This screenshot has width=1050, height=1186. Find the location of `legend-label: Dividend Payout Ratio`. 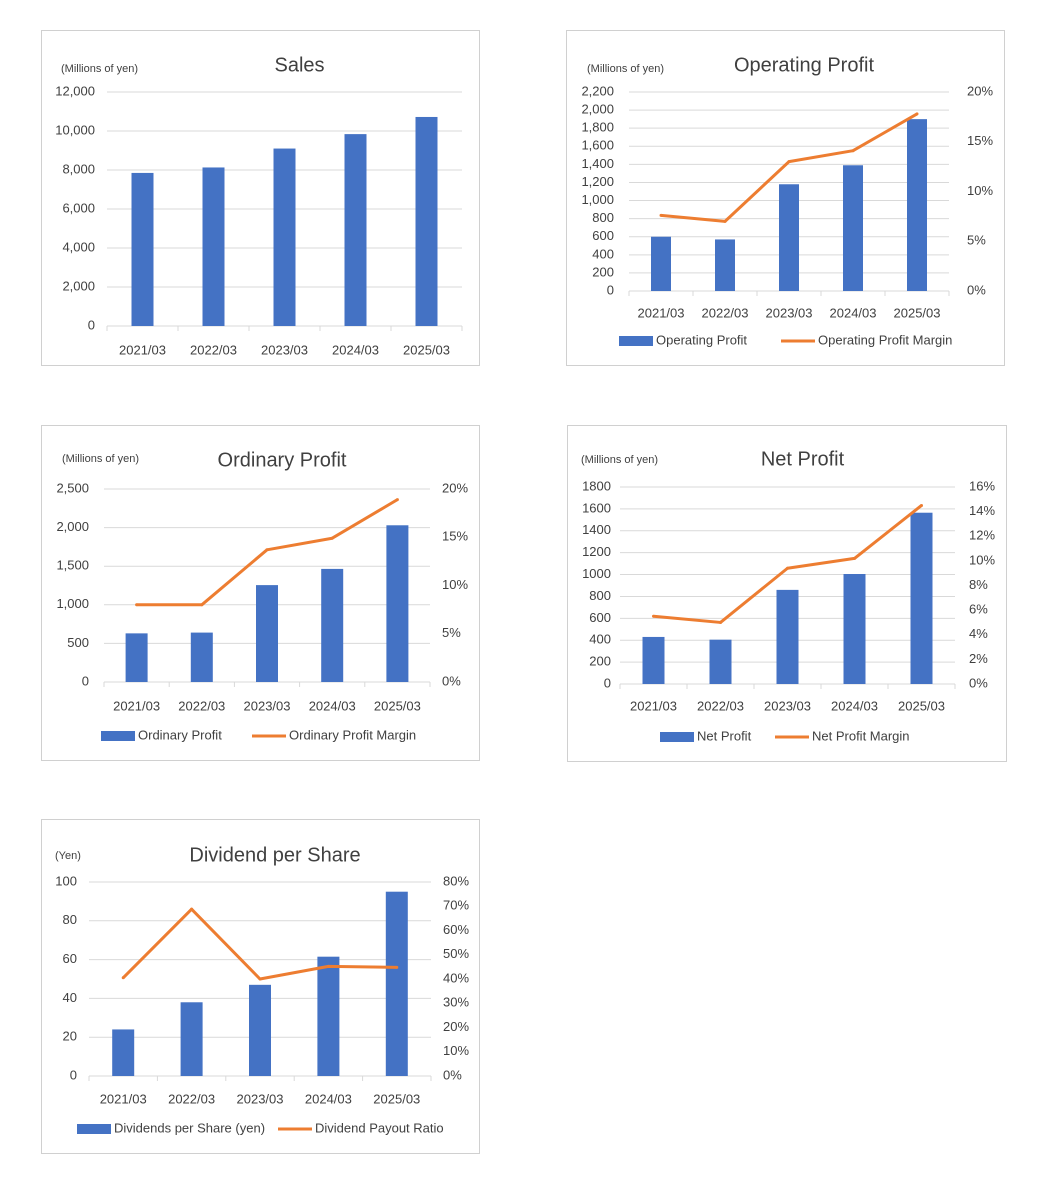

legend-label: Dividend Payout Ratio is located at coordinates (379, 1127).